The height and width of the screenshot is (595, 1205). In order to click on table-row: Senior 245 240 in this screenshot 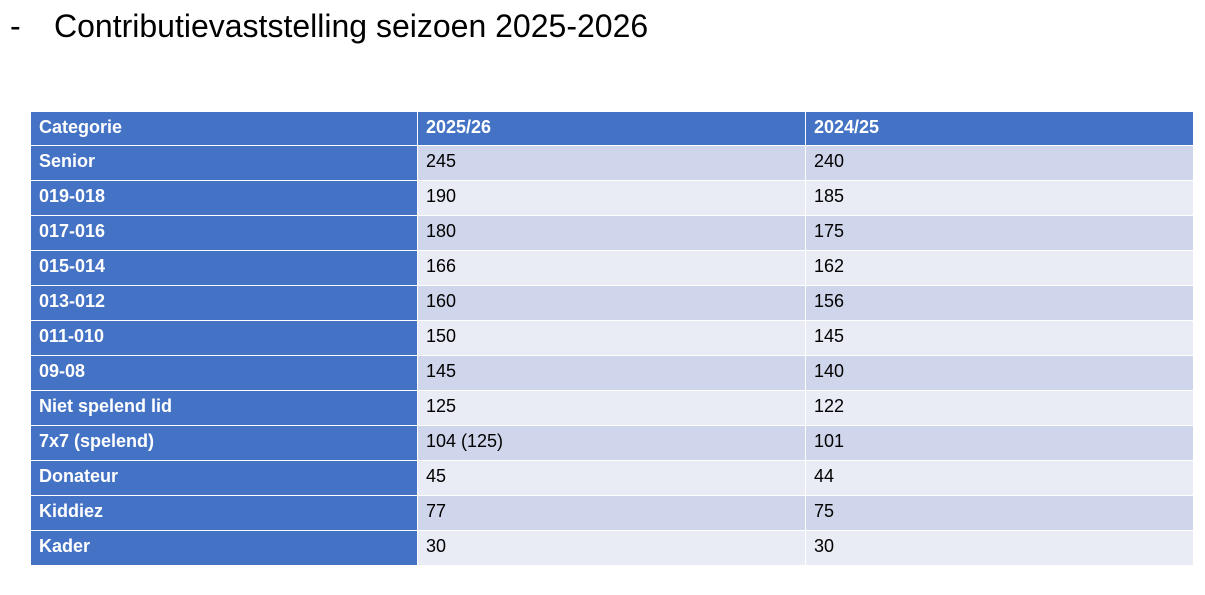, I will do `click(612, 163)`.